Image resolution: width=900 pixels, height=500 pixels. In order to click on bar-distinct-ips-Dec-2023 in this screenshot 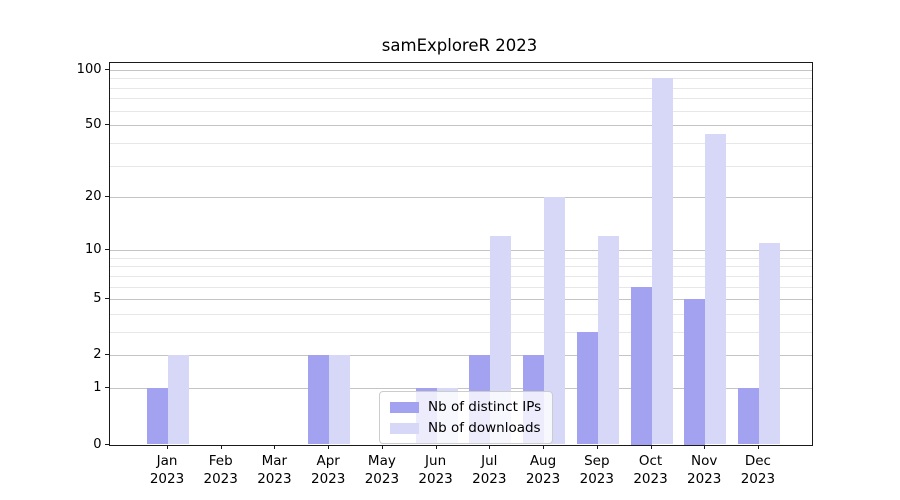, I will do `click(748, 416)`.